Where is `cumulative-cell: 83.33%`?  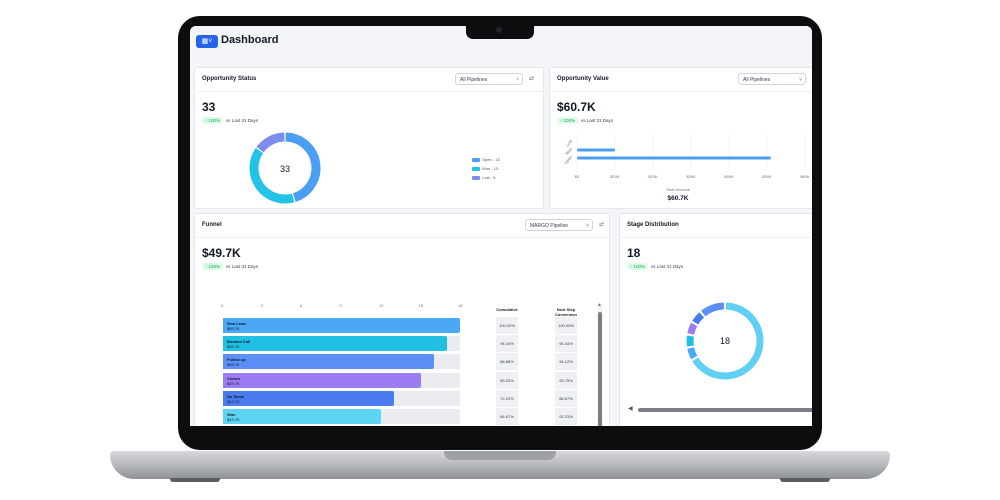 cumulative-cell: 83.33% is located at coordinates (507, 380).